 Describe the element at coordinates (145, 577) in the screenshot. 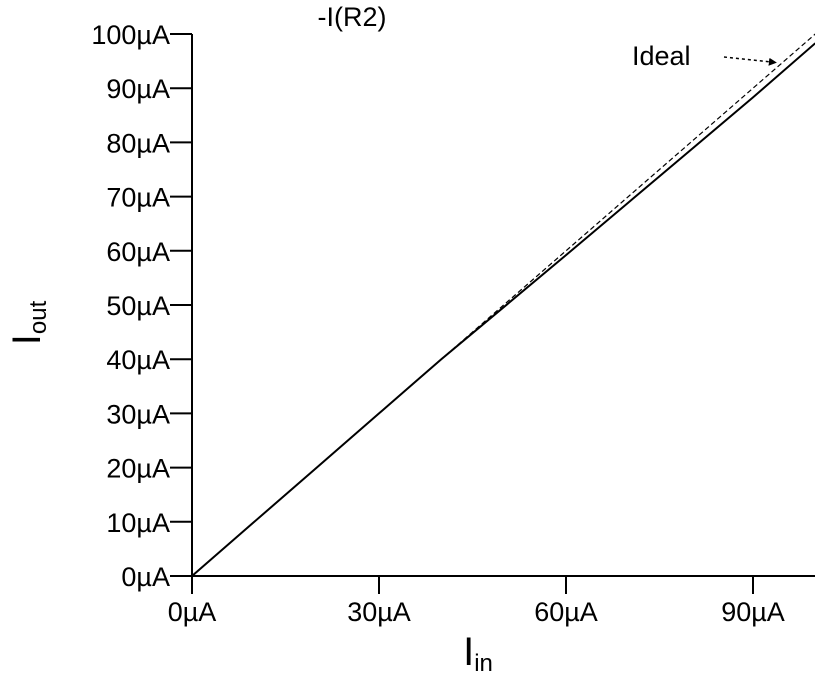

I see `y-tick-label: 0µA` at that location.